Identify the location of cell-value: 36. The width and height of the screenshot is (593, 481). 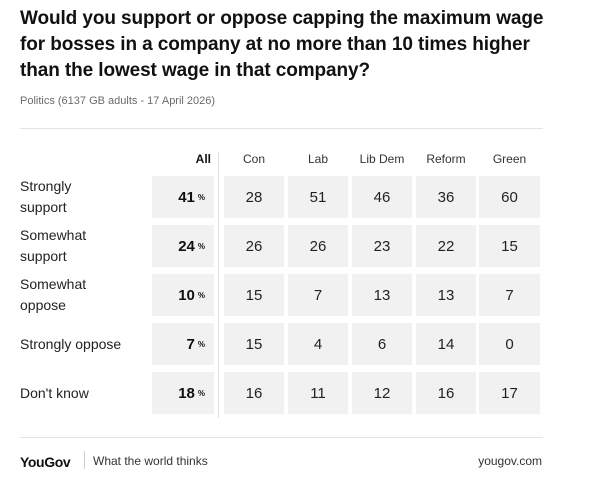
(446, 197).